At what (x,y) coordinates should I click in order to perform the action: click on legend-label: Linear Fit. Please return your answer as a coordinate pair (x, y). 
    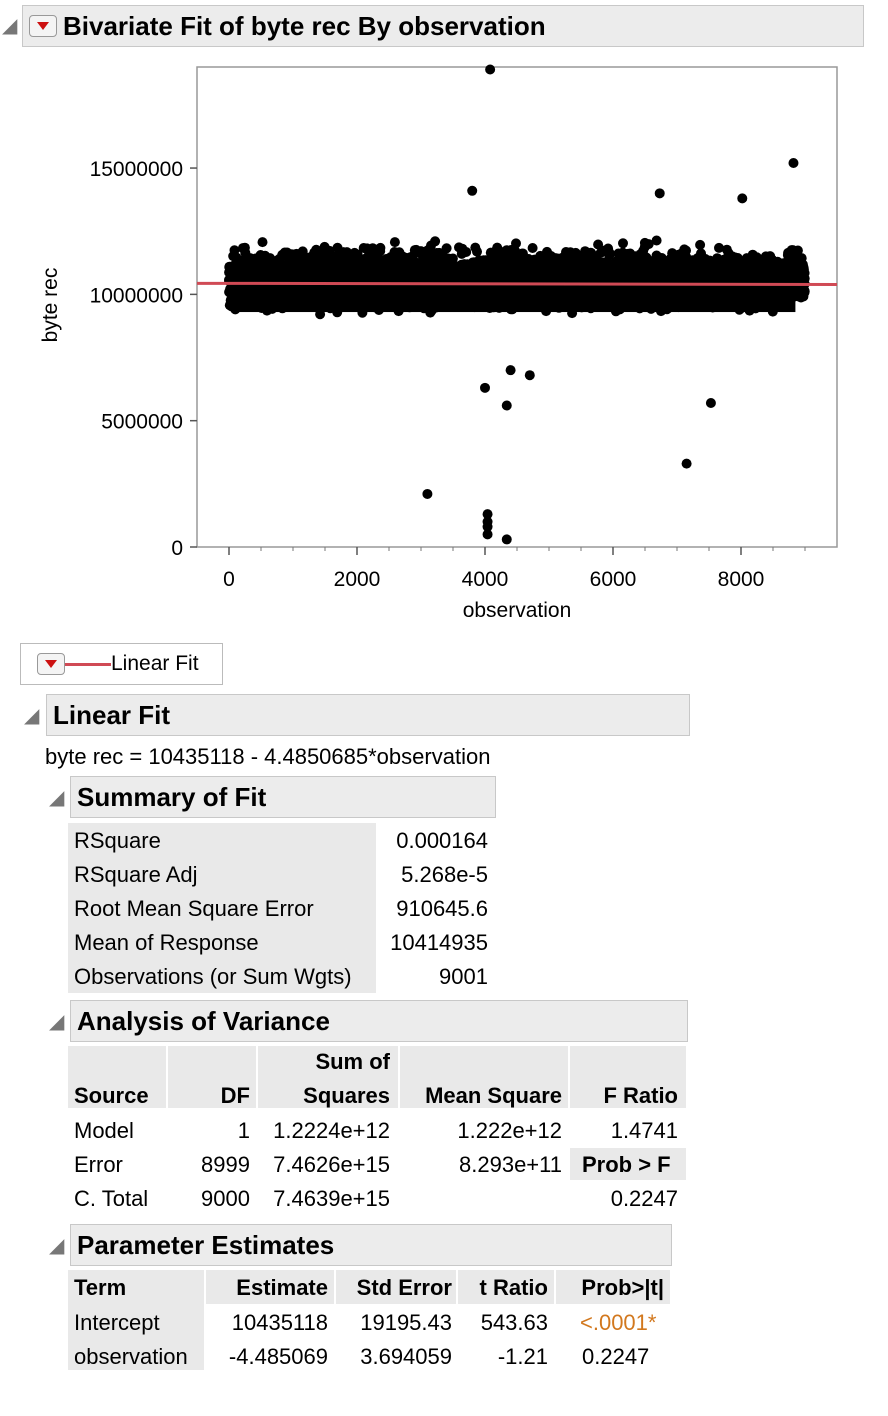
    Looking at the image, I should click on (155, 663).